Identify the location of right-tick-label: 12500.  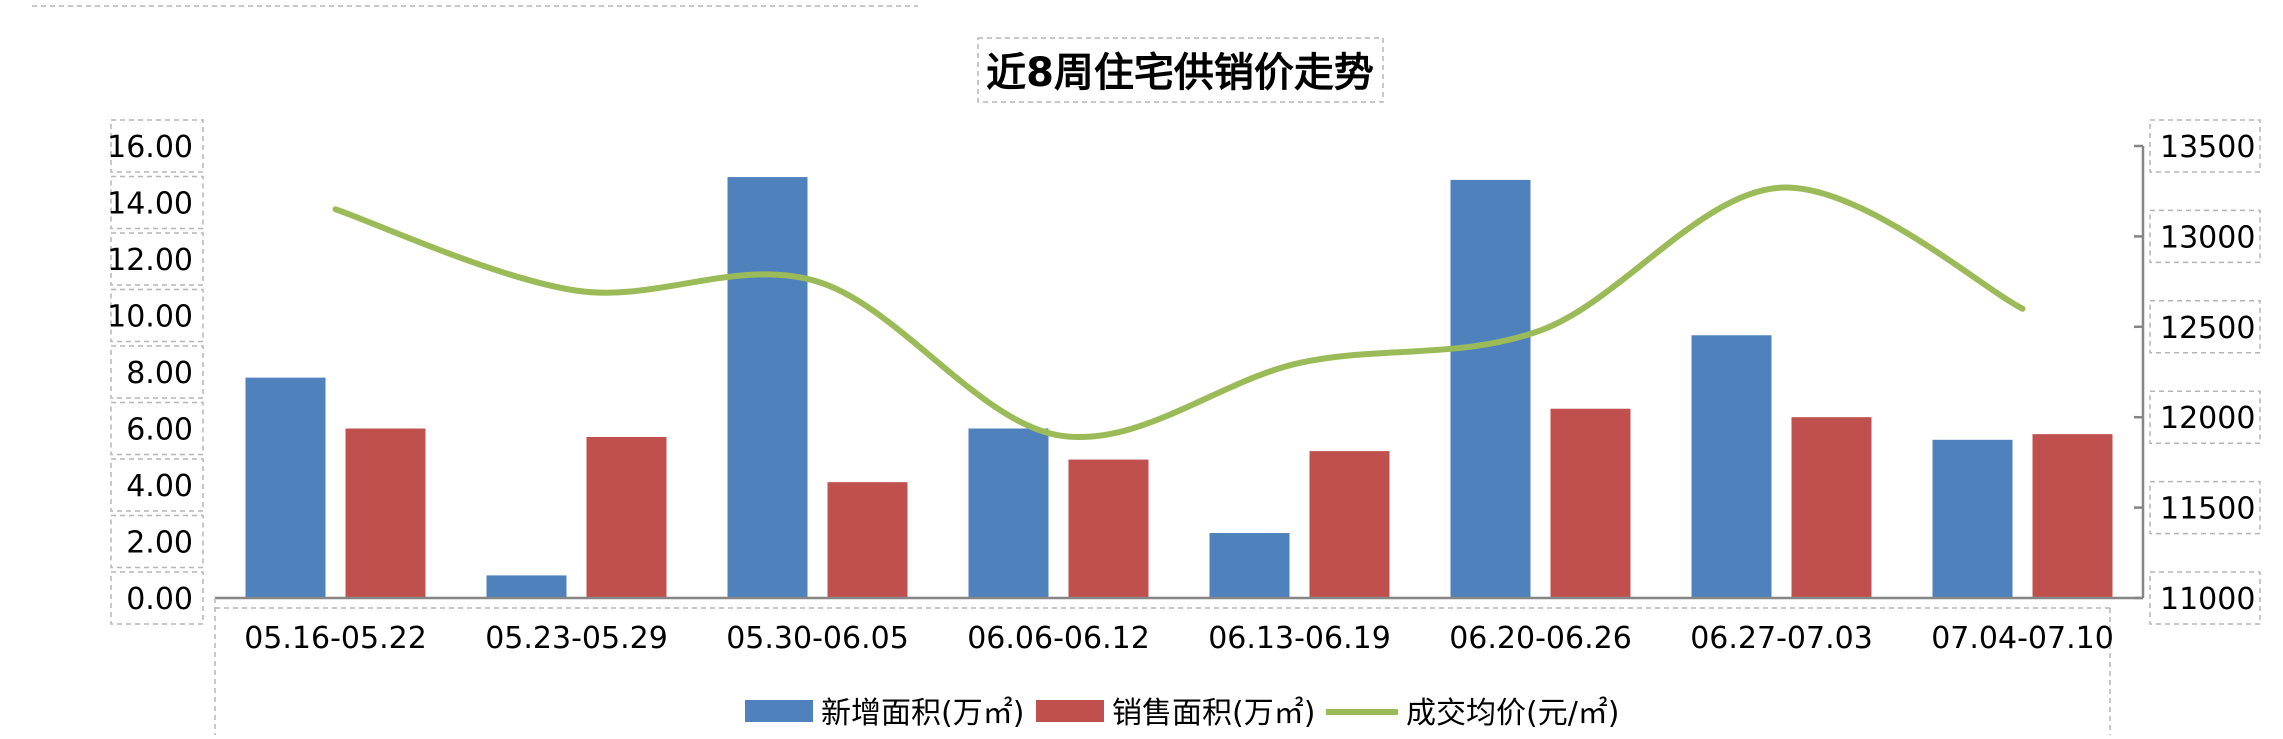
(2207, 328).